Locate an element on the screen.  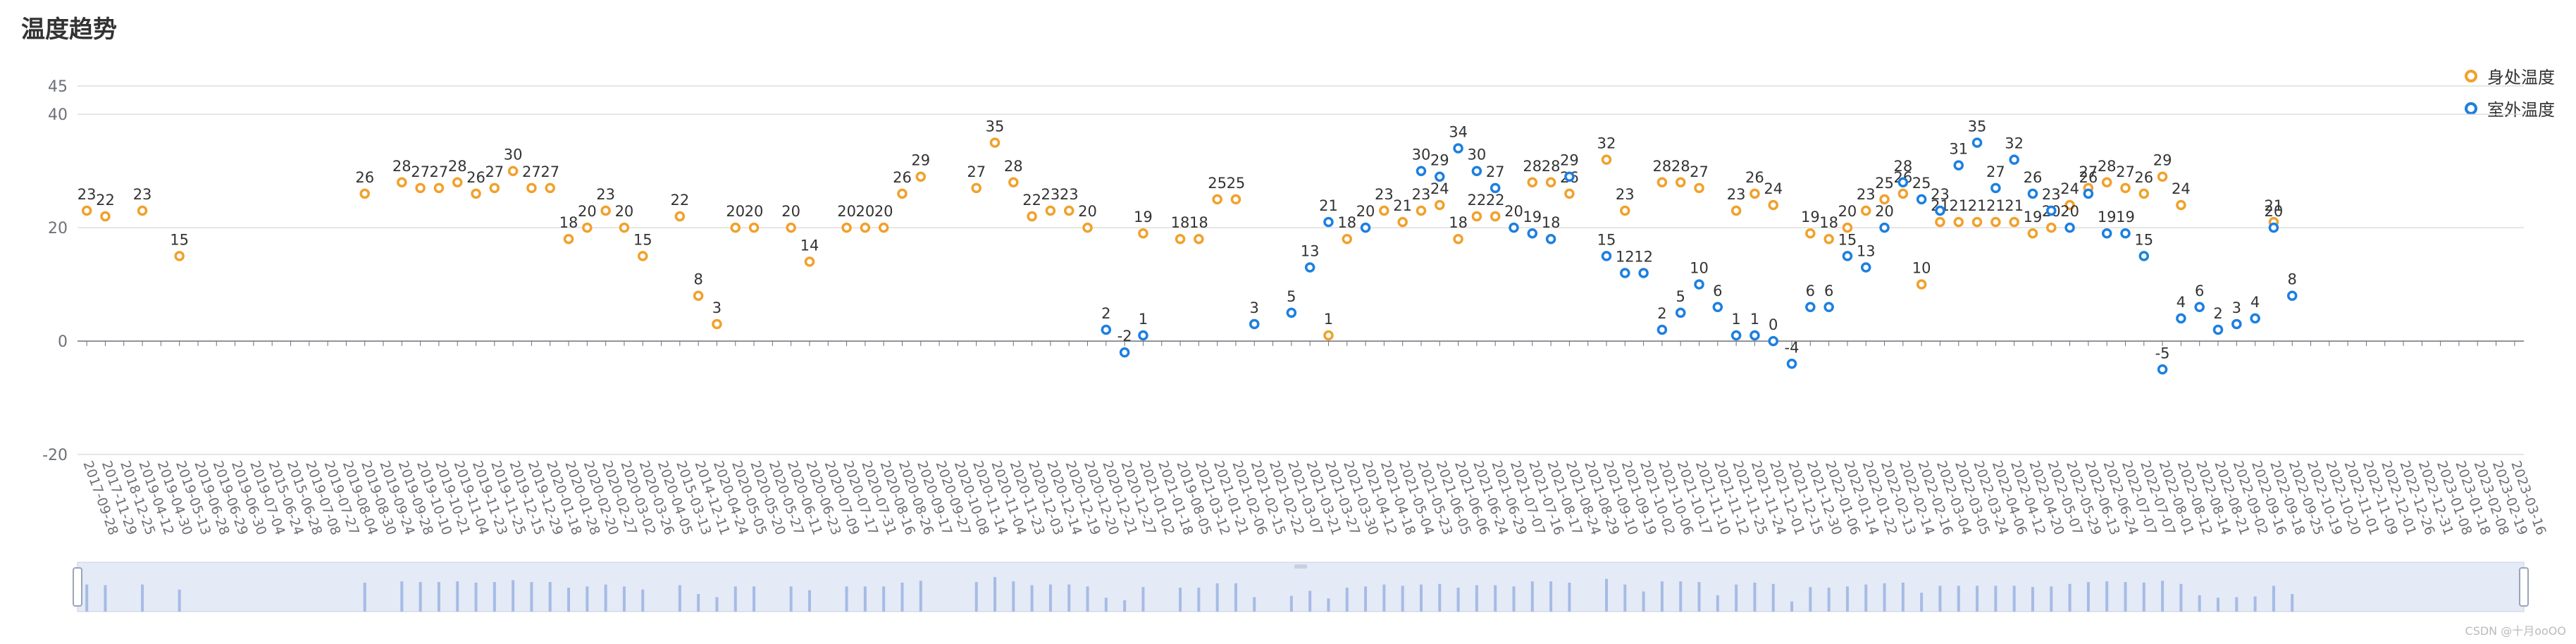
data-label: 34 is located at coordinates (1458, 132).